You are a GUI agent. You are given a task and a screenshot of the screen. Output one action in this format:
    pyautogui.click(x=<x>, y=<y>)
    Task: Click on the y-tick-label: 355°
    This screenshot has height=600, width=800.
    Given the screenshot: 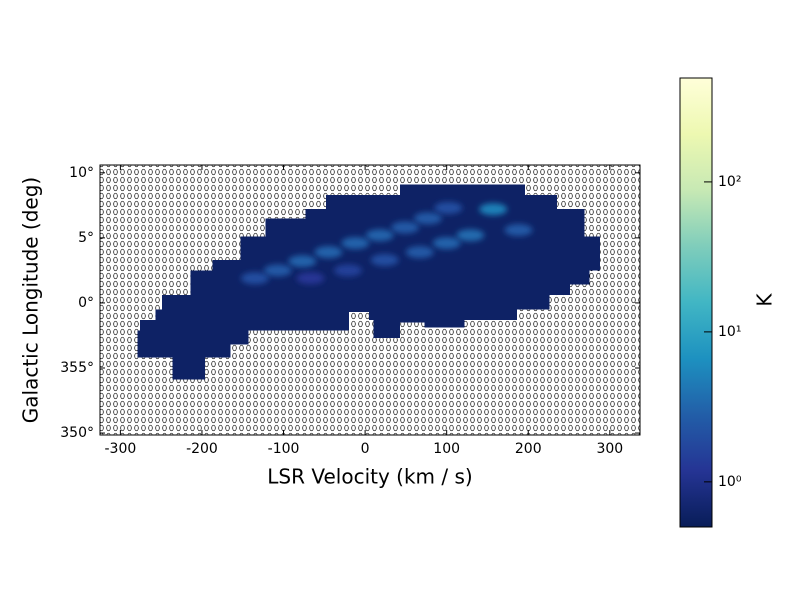 What is the action you would take?
    pyautogui.click(x=77, y=368)
    